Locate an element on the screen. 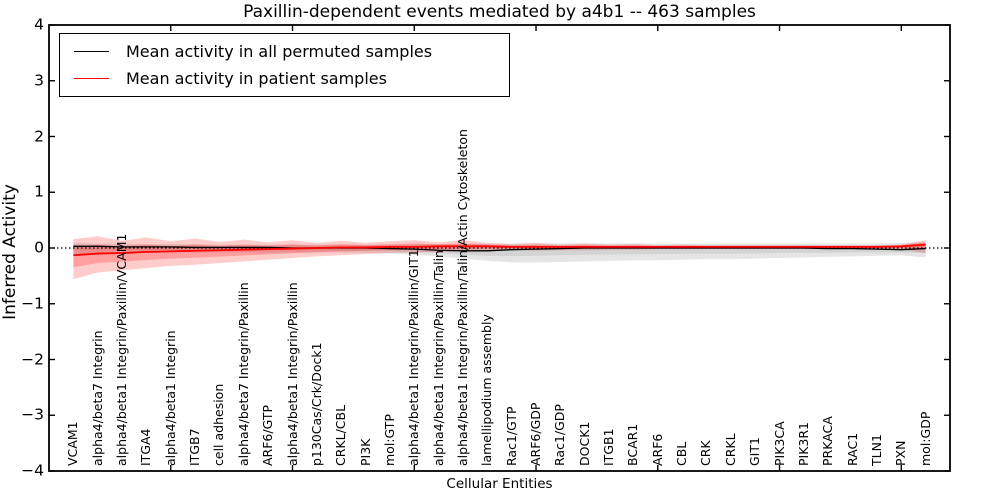 The image size is (1000, 500). x-tick-label: CRKL is located at coordinates (730, 449).